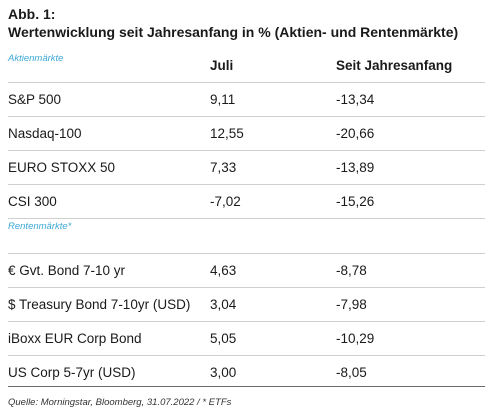  I want to click on row-juli-value: 9,11, so click(223, 99).